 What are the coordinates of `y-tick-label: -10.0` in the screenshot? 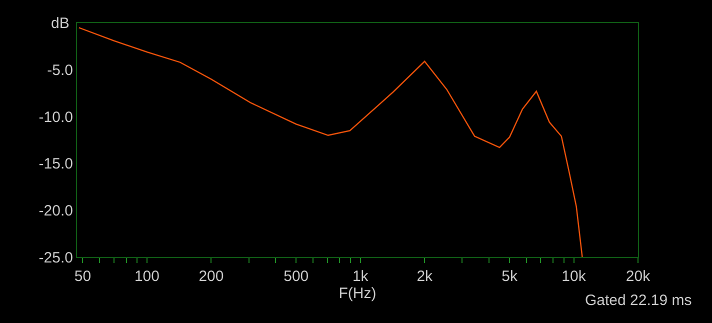 It's located at (55, 117).